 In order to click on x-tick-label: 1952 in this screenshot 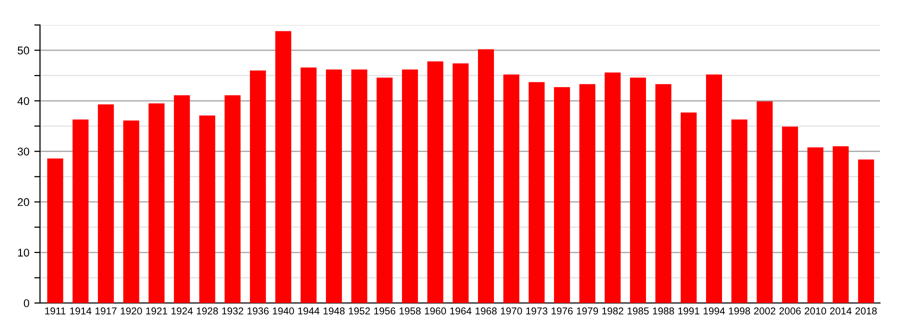, I will do `click(359, 311)`.